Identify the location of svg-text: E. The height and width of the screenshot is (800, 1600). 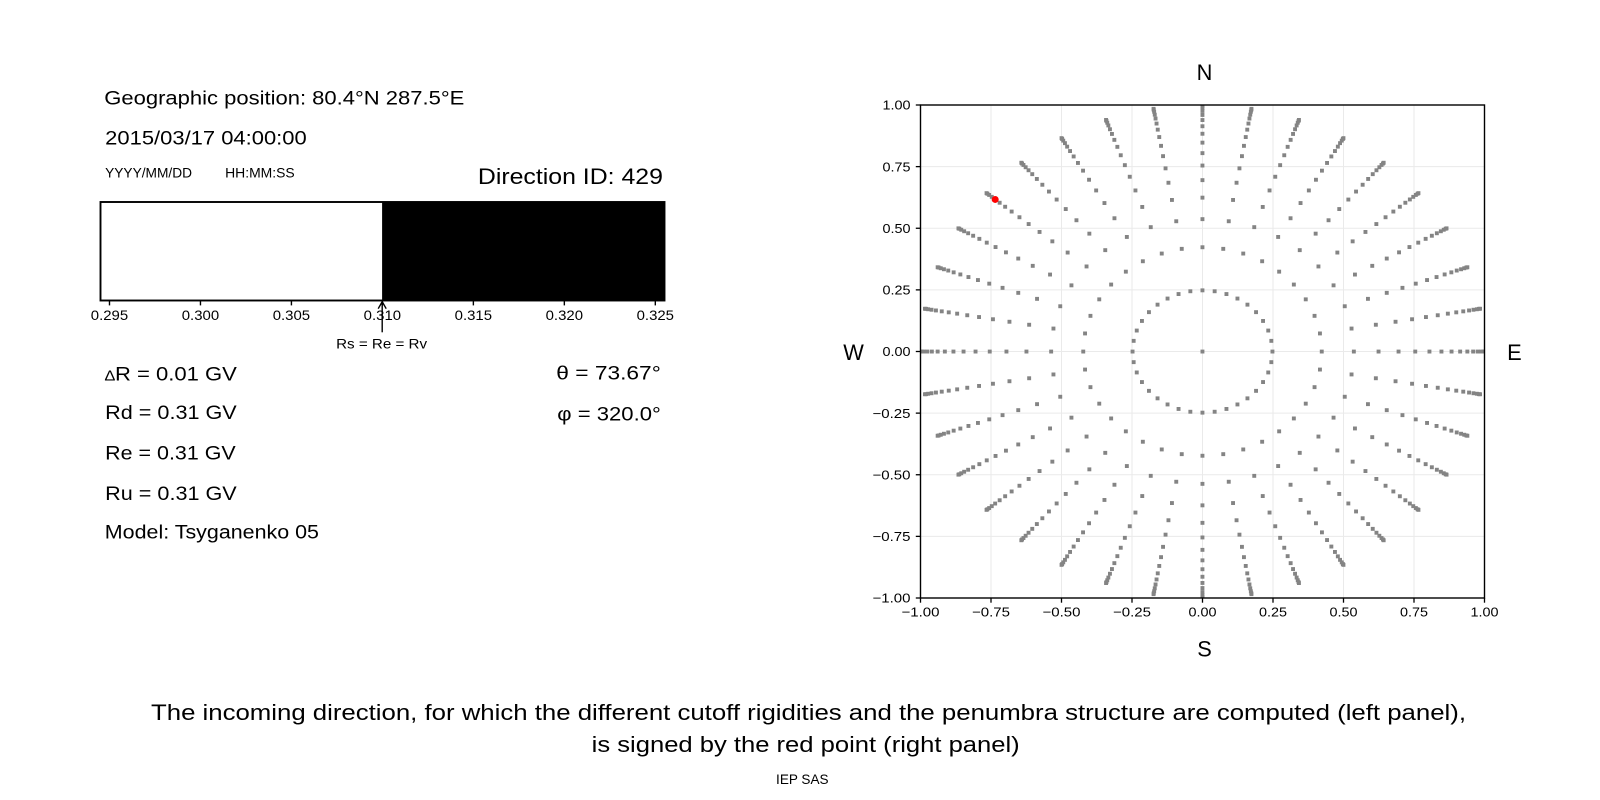
(1514, 352).